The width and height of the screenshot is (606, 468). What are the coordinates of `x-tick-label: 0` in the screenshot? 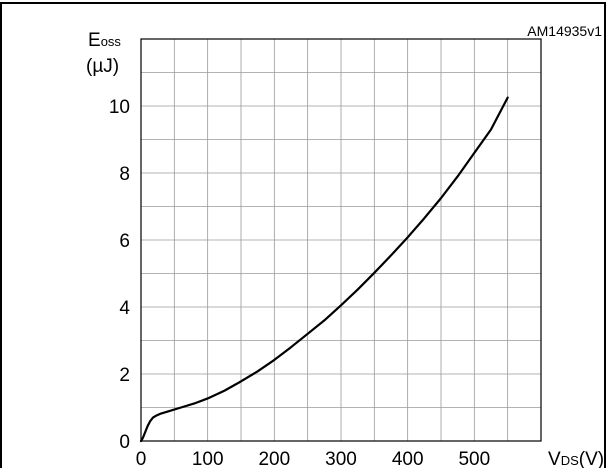 It's located at (141, 458).